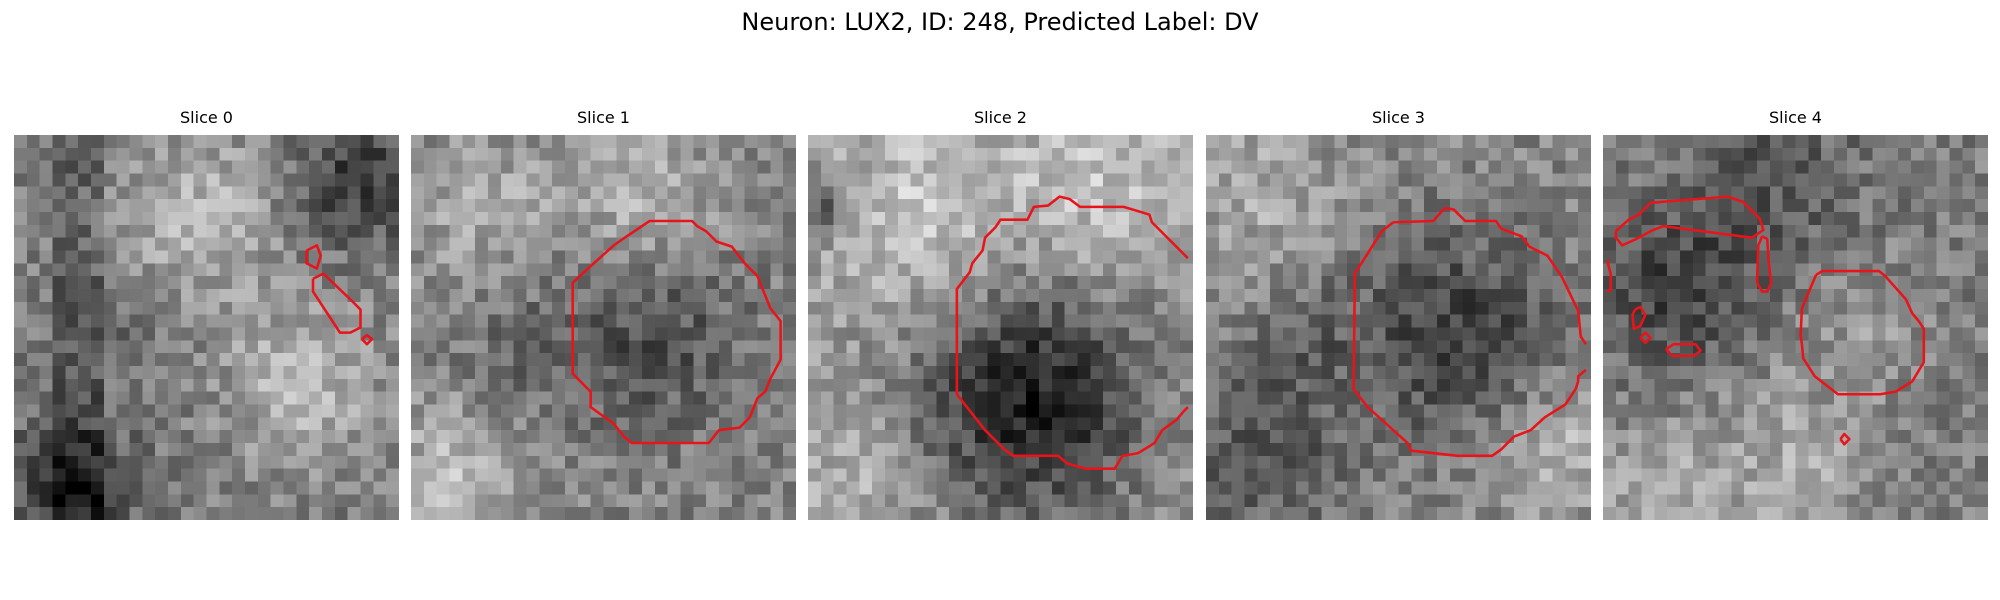  What do you see at coordinates (1795, 117) in the screenshot?
I see `slice-title: Slice 4` at bounding box center [1795, 117].